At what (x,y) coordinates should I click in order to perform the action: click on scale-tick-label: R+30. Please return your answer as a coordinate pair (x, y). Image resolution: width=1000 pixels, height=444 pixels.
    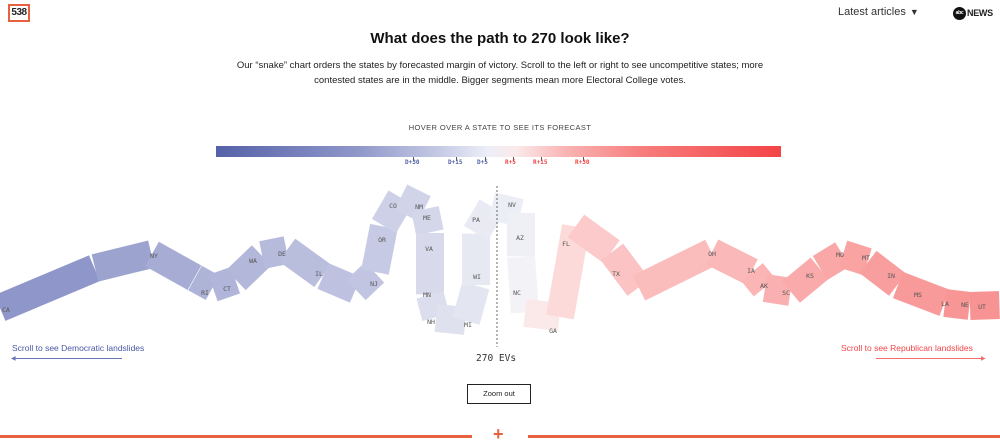
    Looking at the image, I should click on (582, 162).